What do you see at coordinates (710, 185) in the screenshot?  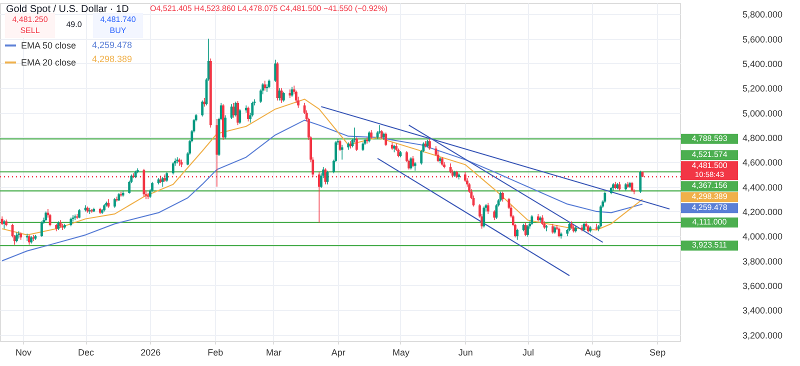 I see `ref-line-label: 4,367.156` at bounding box center [710, 185].